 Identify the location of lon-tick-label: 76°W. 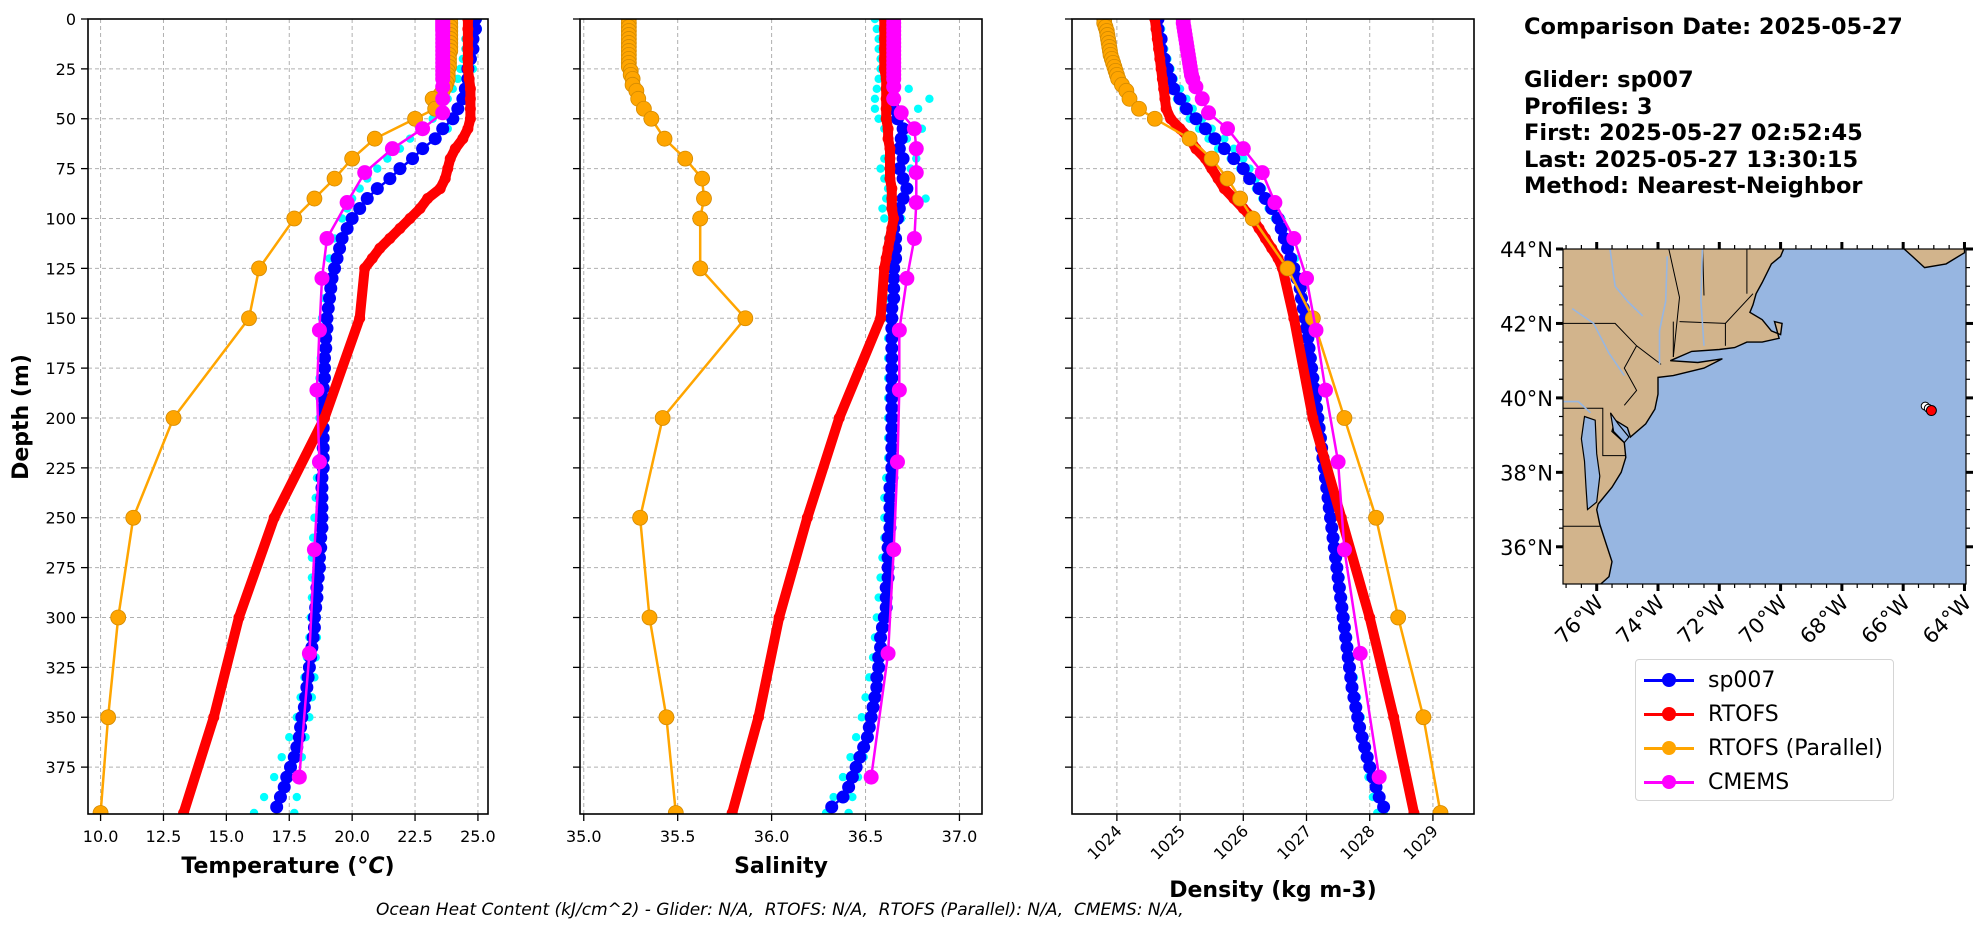
(1579, 619).